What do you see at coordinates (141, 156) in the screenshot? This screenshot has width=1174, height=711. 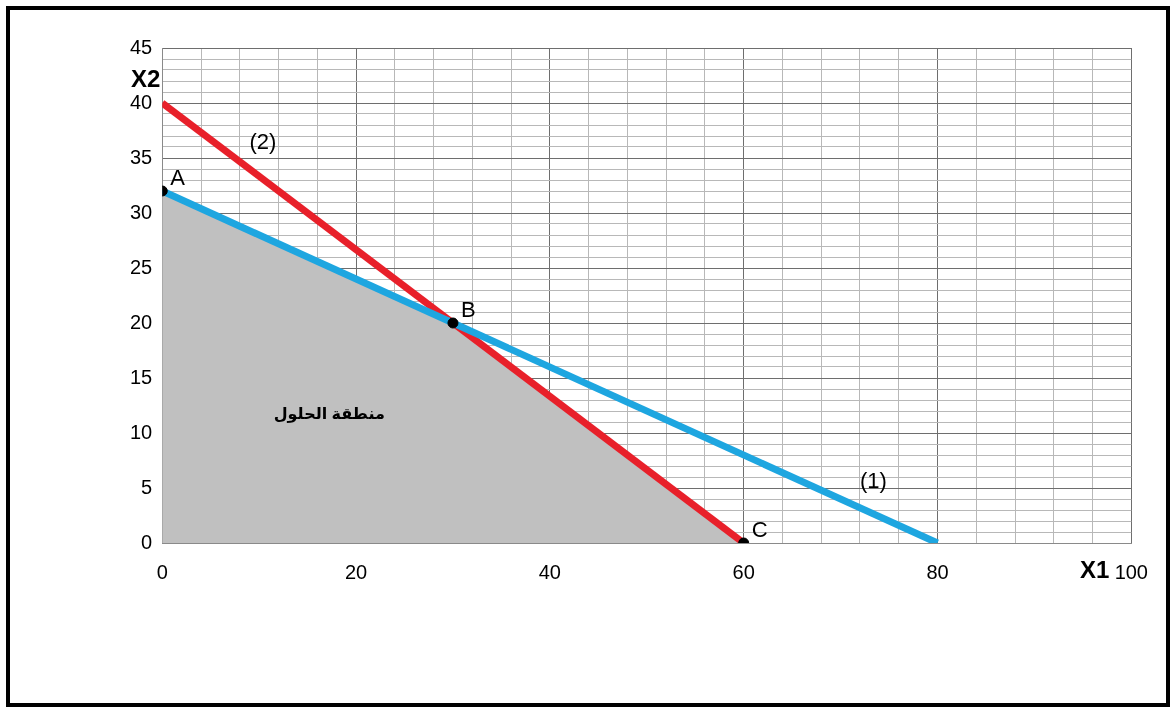 I see `y-tick-label: 35` at bounding box center [141, 156].